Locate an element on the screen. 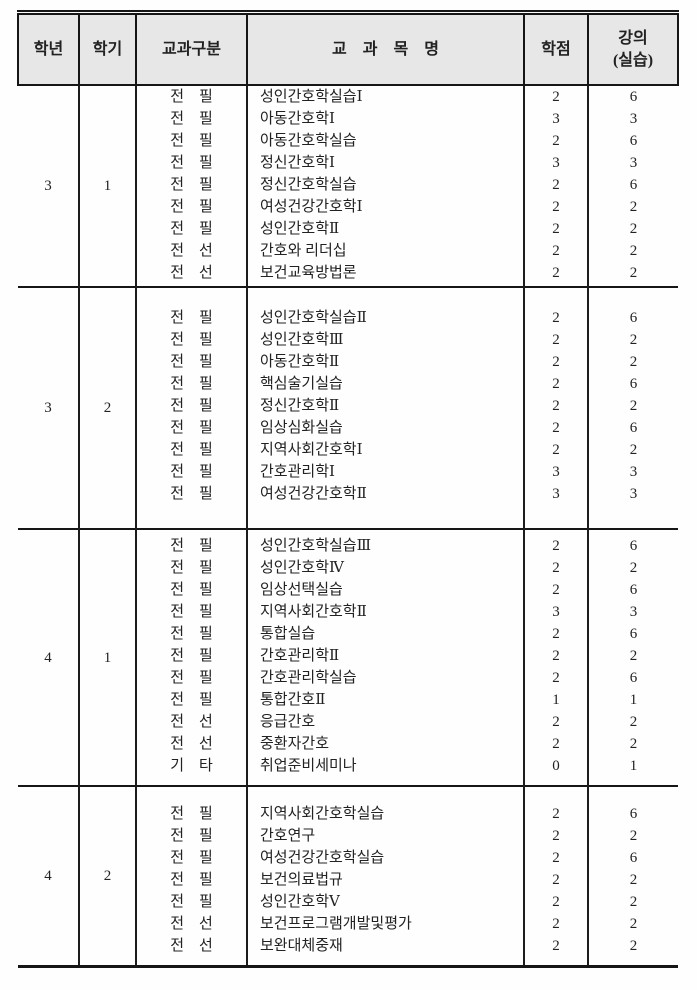 The width and height of the screenshot is (697, 990). course-row: 전 필 여성건강간호학Ⅱ 3 3 is located at coordinates (348, 506).